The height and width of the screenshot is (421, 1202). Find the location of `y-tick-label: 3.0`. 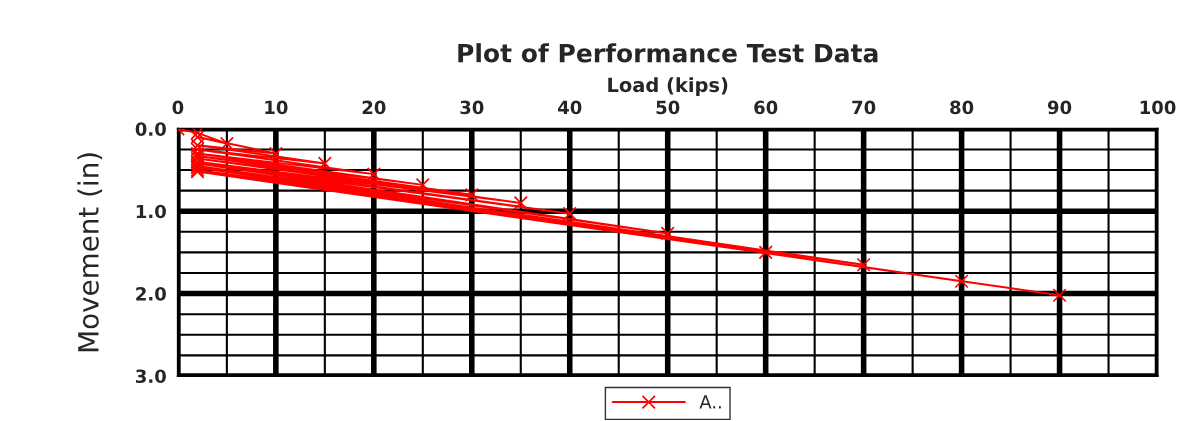

y-tick-label: 3.0 is located at coordinates (151, 376).